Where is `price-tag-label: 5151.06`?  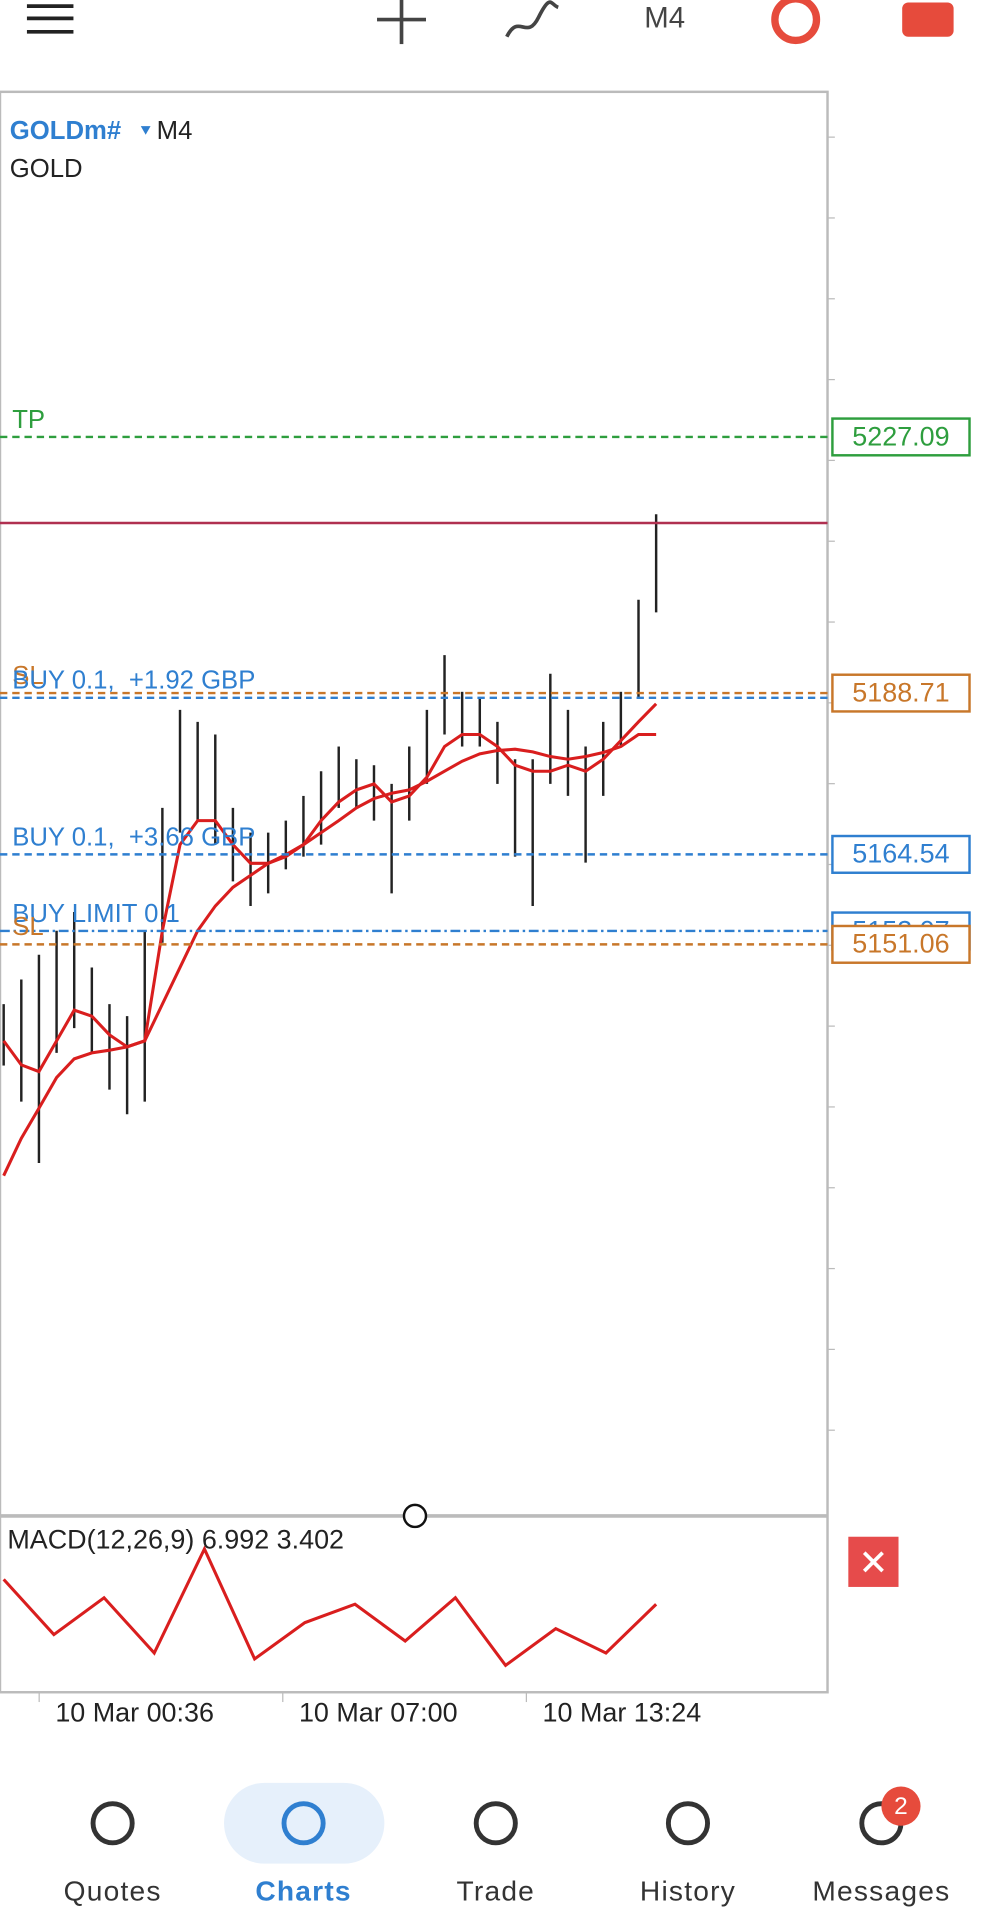 price-tag-label: 5151.06 is located at coordinates (900, 944).